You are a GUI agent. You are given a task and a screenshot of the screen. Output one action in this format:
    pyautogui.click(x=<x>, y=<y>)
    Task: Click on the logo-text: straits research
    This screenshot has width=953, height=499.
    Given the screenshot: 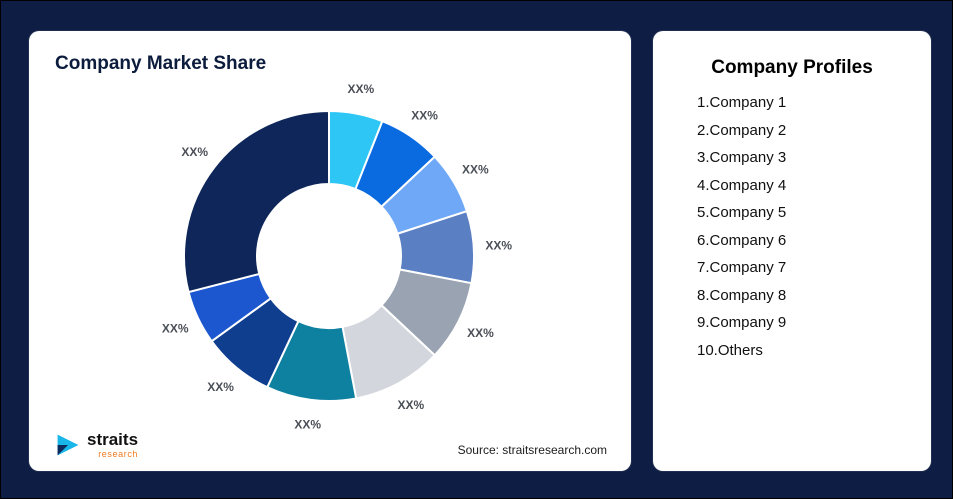 What is the action you would take?
    pyautogui.click(x=112, y=445)
    